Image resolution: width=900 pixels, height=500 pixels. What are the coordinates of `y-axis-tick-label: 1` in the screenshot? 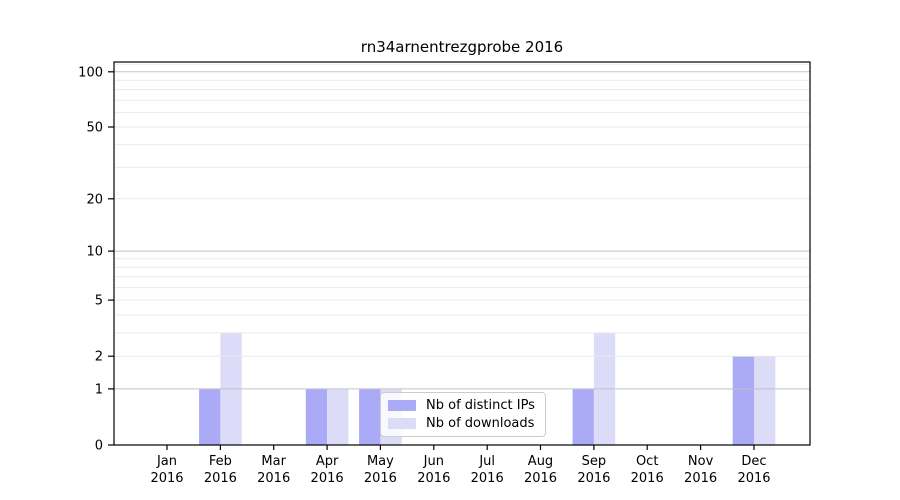 It's located at (99, 389).